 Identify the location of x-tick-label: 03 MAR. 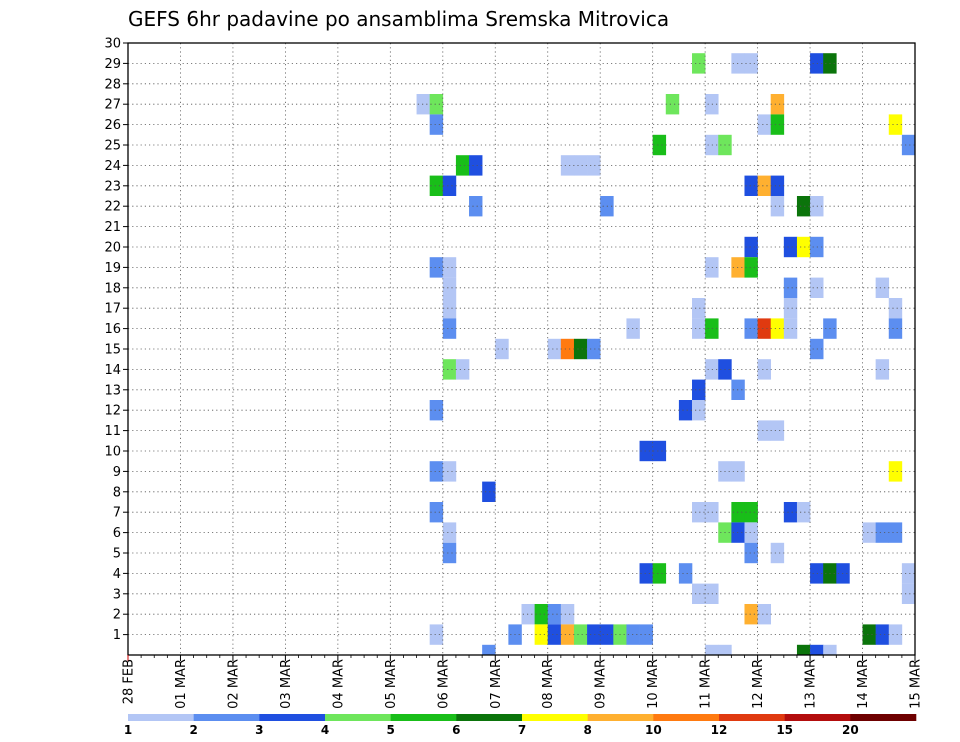
(286, 684).